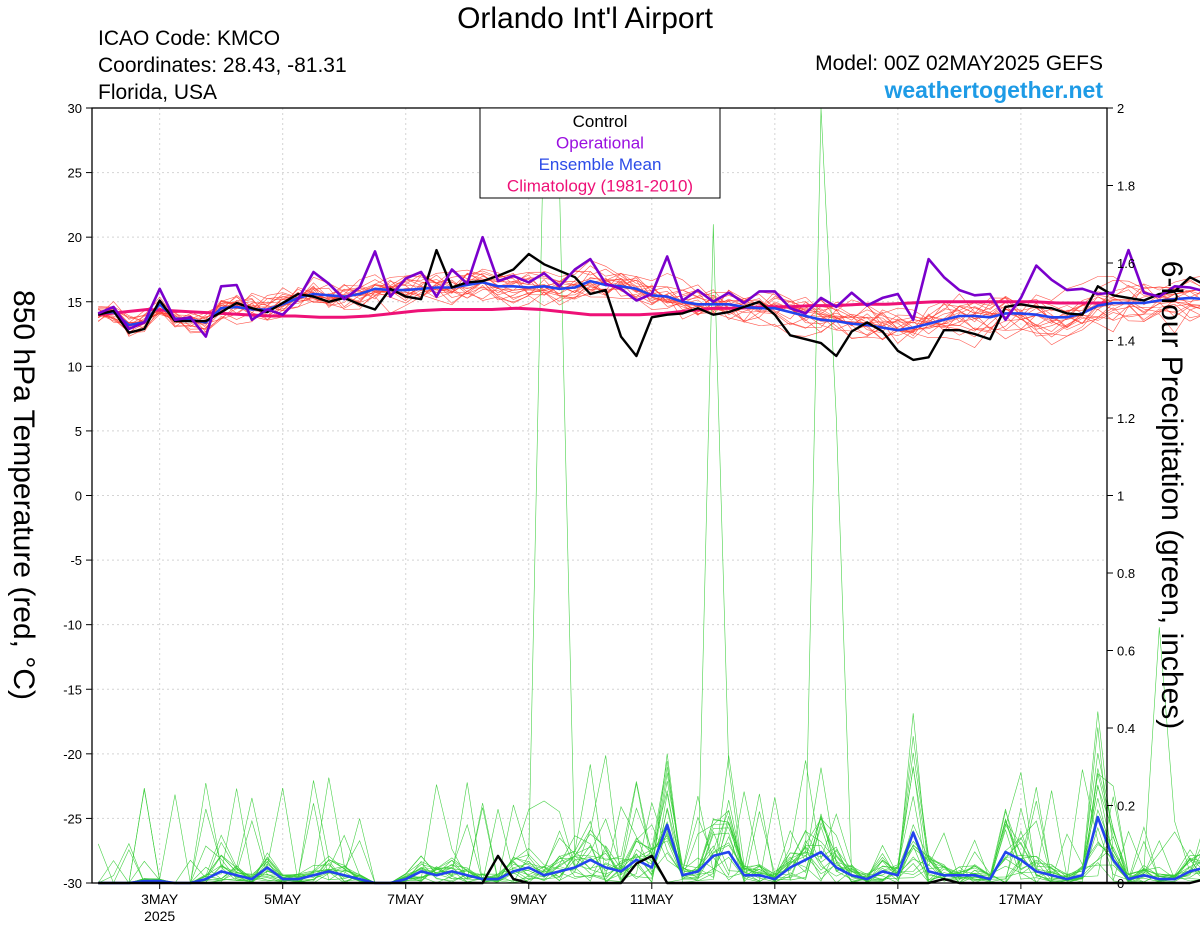  Describe the element at coordinates (72, 818) in the screenshot. I see `y-tick-label: -25` at that location.